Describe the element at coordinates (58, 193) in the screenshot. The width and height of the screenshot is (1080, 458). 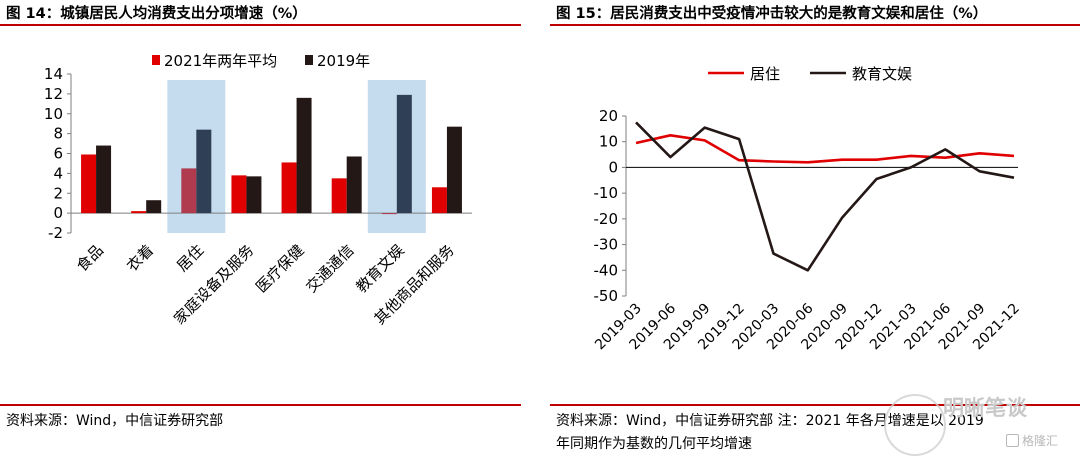
I see `y-tick-label: 2` at that location.